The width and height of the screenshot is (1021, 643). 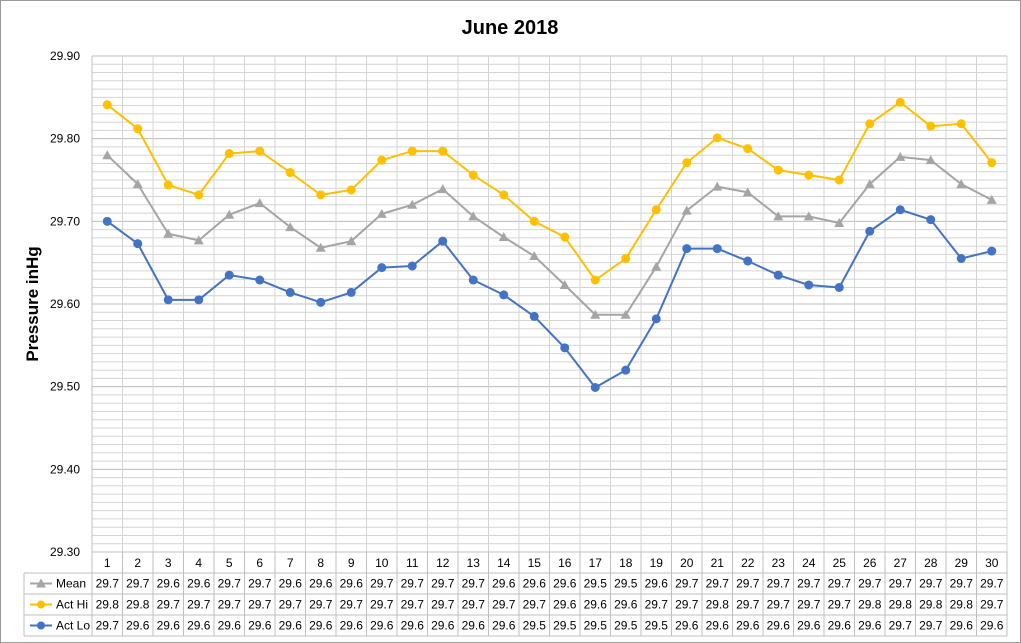 What do you see at coordinates (382, 563) in the screenshot?
I see `x-tick-label: 10` at bounding box center [382, 563].